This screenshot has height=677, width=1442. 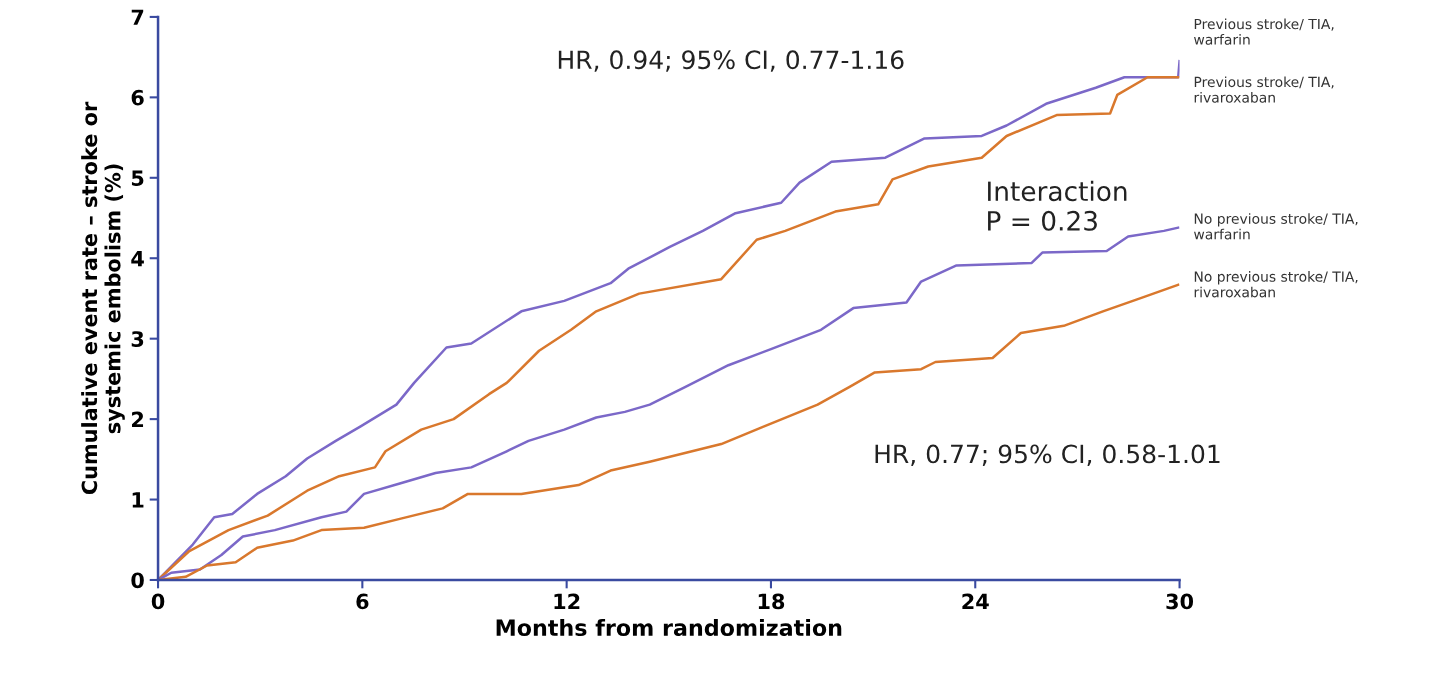 I want to click on y-tick-label: 1, so click(x=138, y=500).